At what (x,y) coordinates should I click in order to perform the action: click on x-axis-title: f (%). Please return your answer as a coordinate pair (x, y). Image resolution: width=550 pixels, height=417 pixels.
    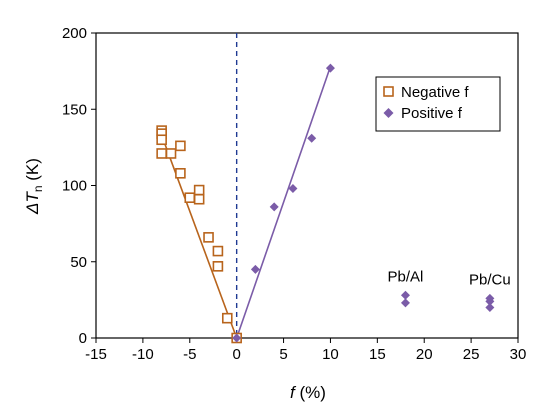
    Looking at the image, I should click on (308, 392).